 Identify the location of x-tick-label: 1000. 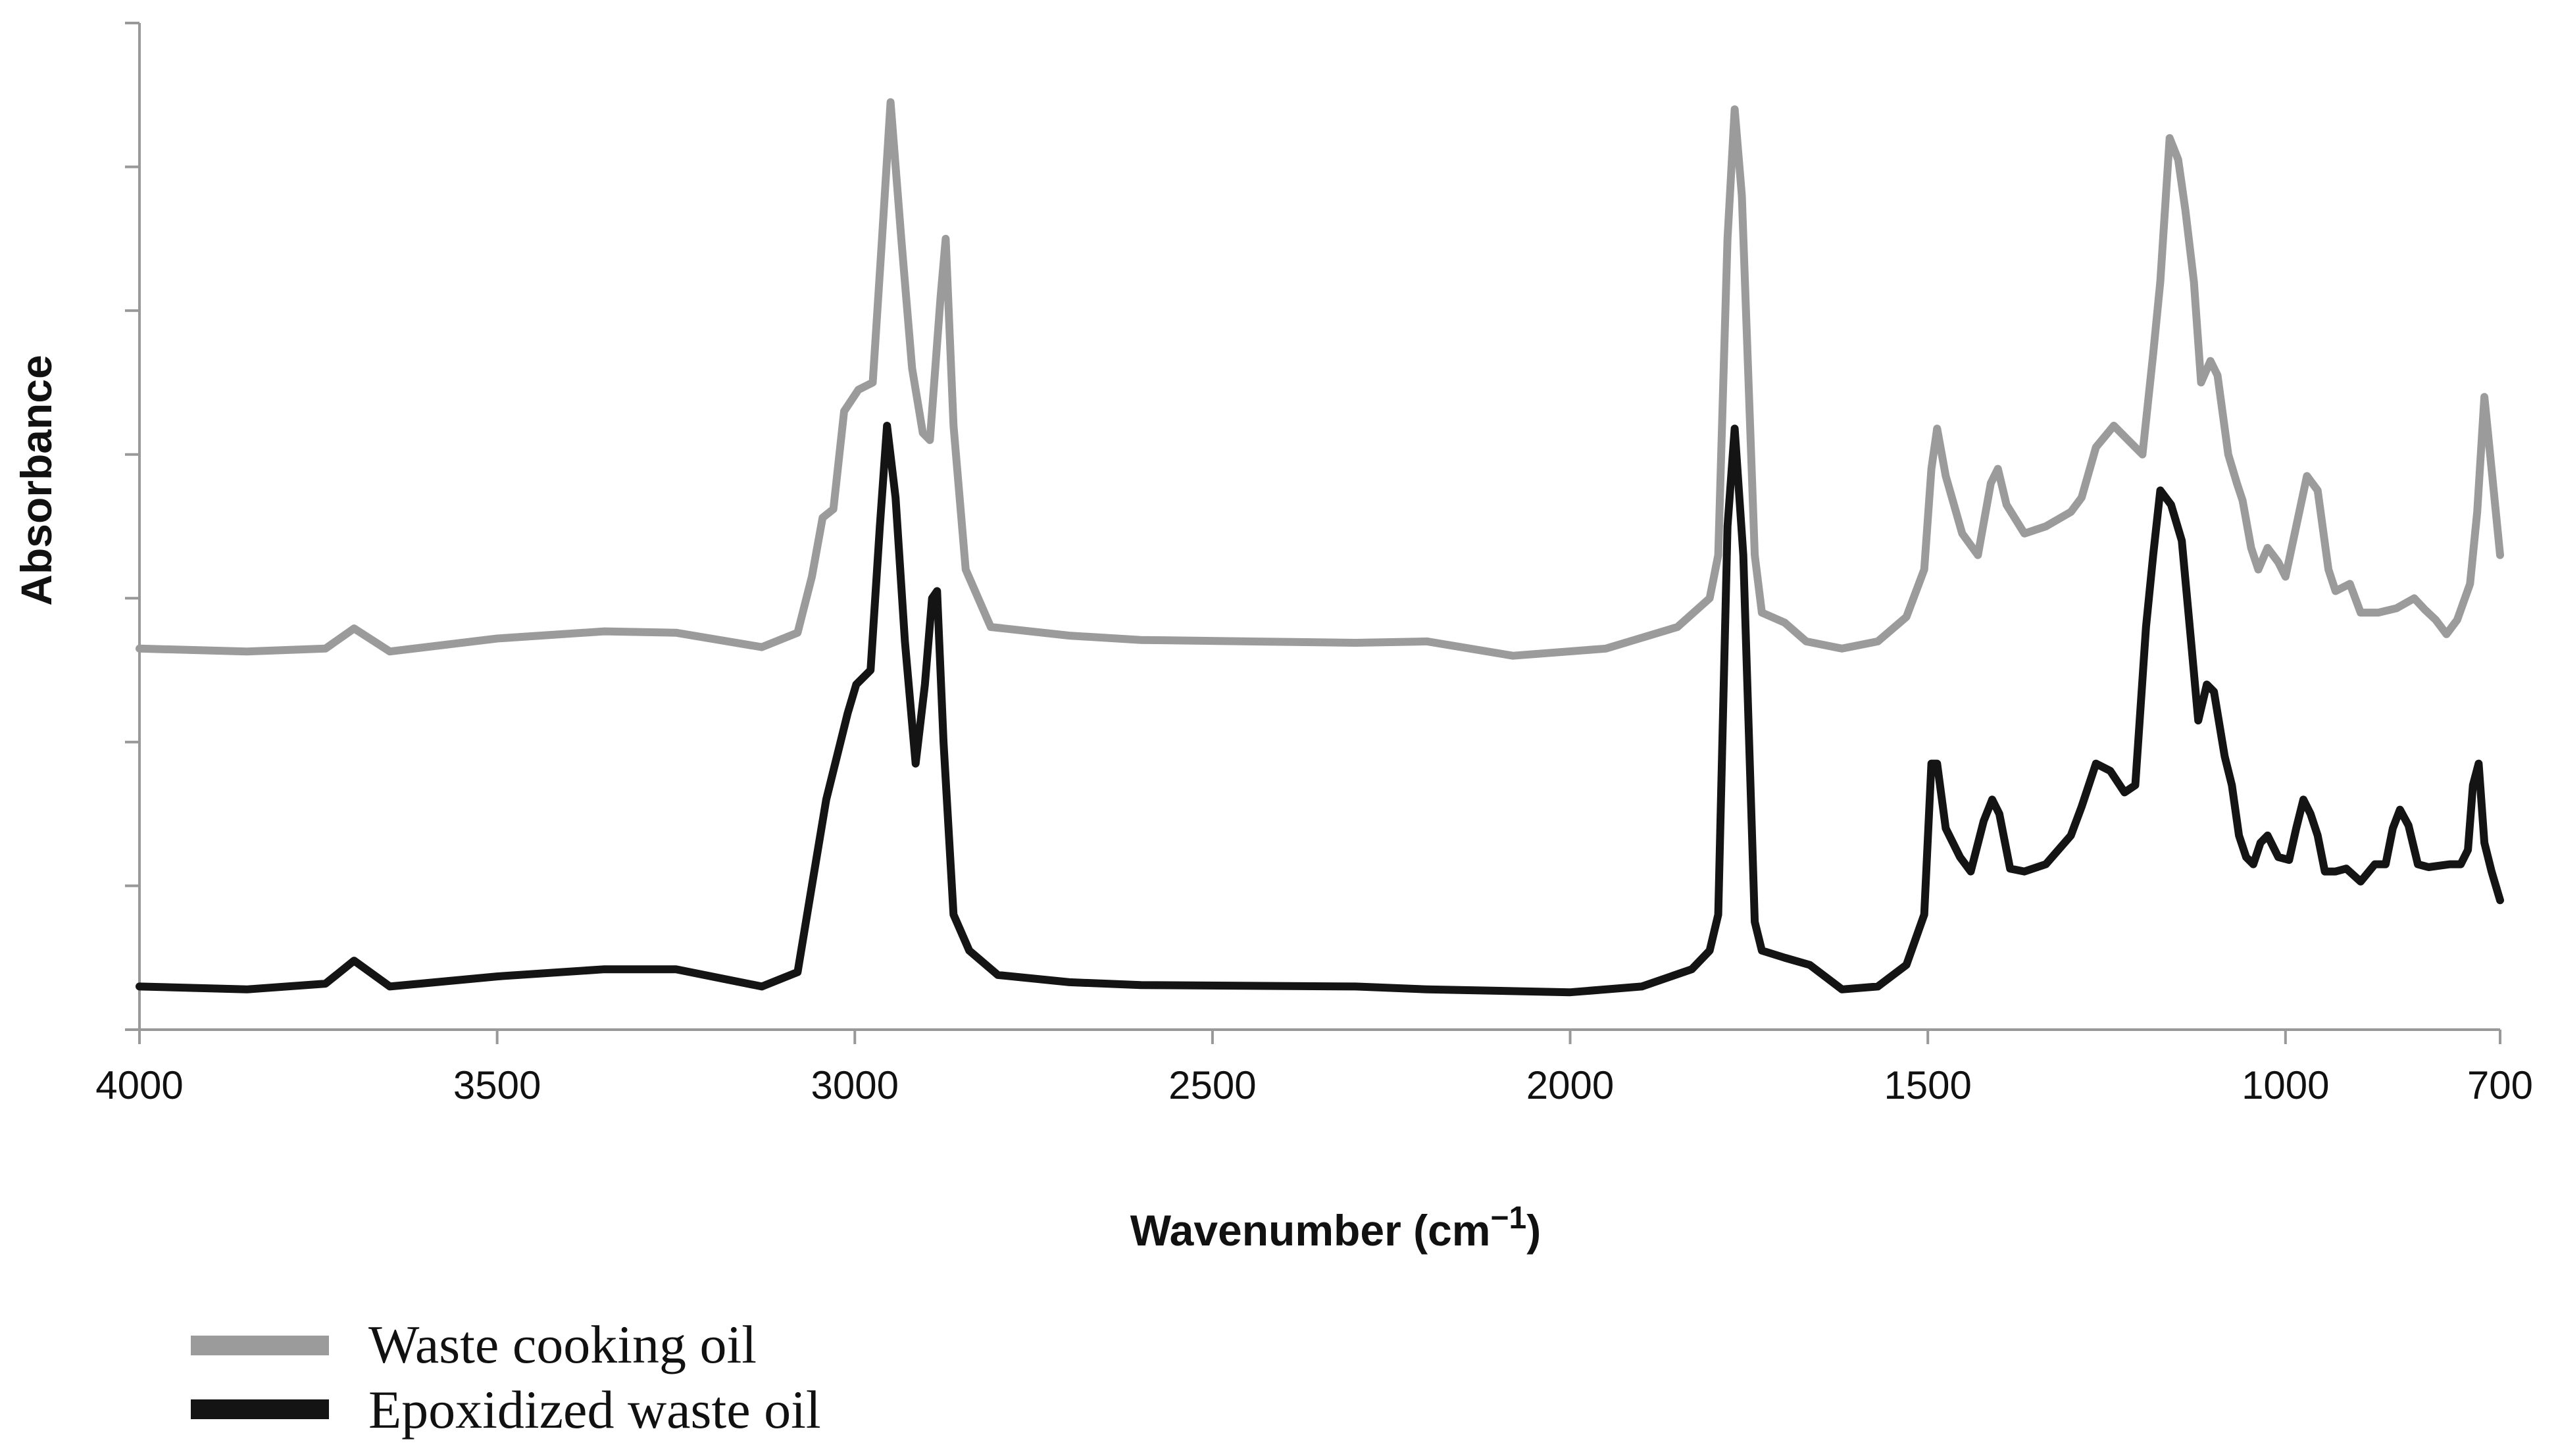
(2285, 1085).